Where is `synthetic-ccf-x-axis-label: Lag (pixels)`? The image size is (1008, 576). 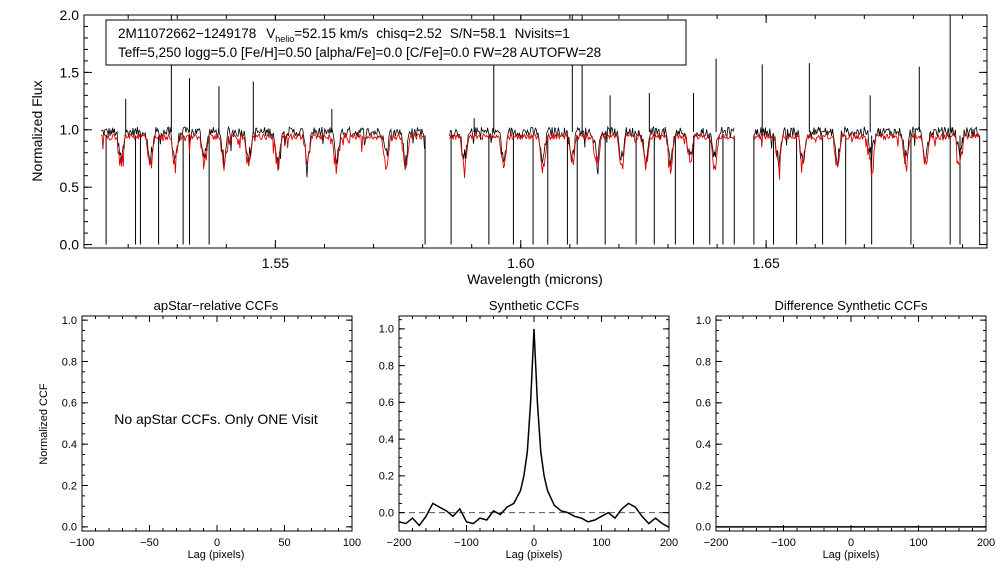 synthetic-ccf-x-axis-label: Lag (pixels) is located at coordinates (534, 555).